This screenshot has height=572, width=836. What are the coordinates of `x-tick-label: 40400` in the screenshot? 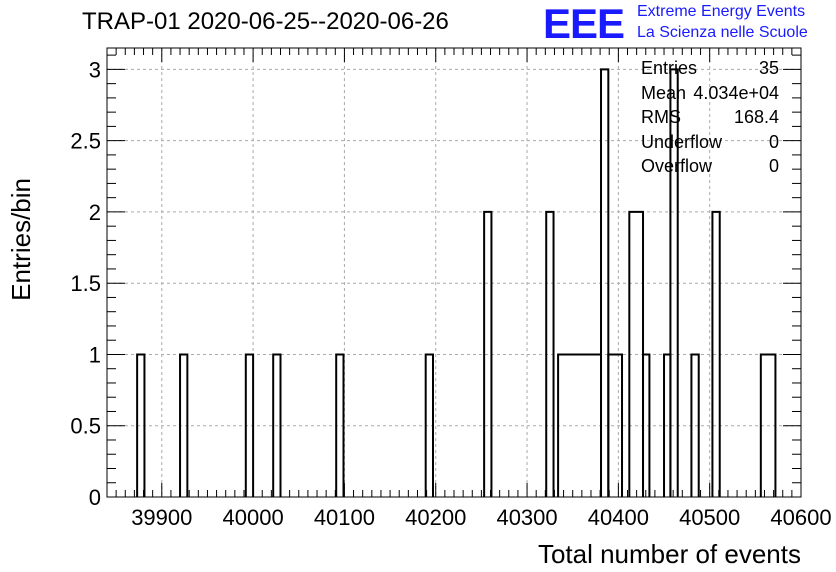 It's located at (618, 517).